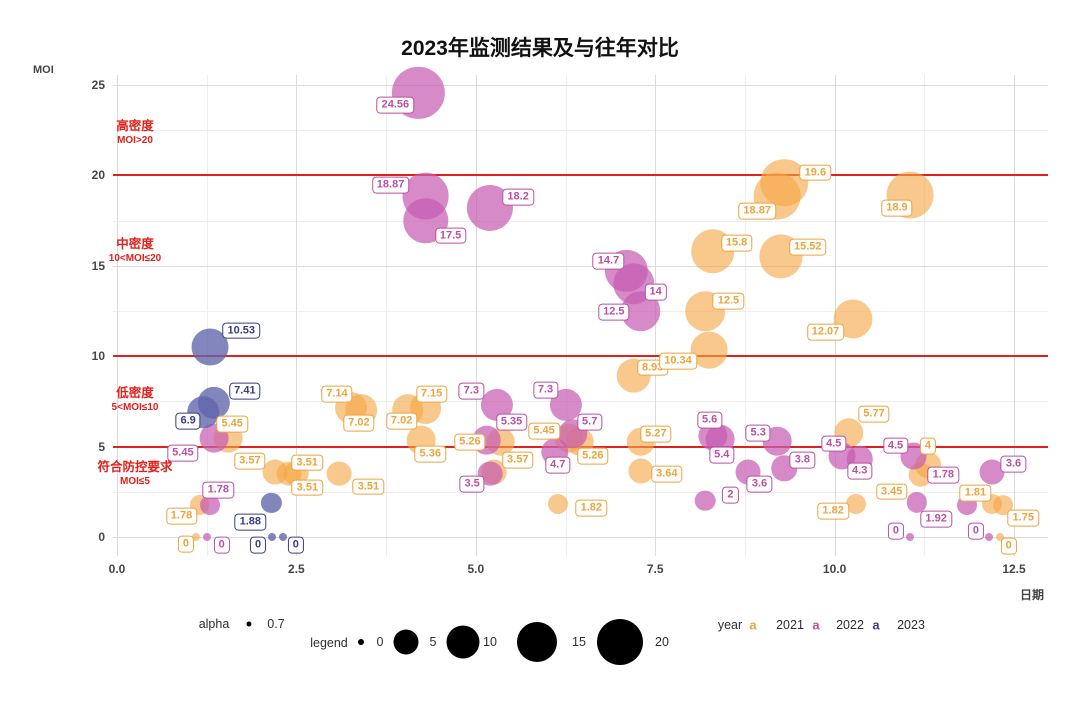  What do you see at coordinates (188, 421) in the screenshot?
I see `value-label-2023: 6.9` at bounding box center [188, 421].